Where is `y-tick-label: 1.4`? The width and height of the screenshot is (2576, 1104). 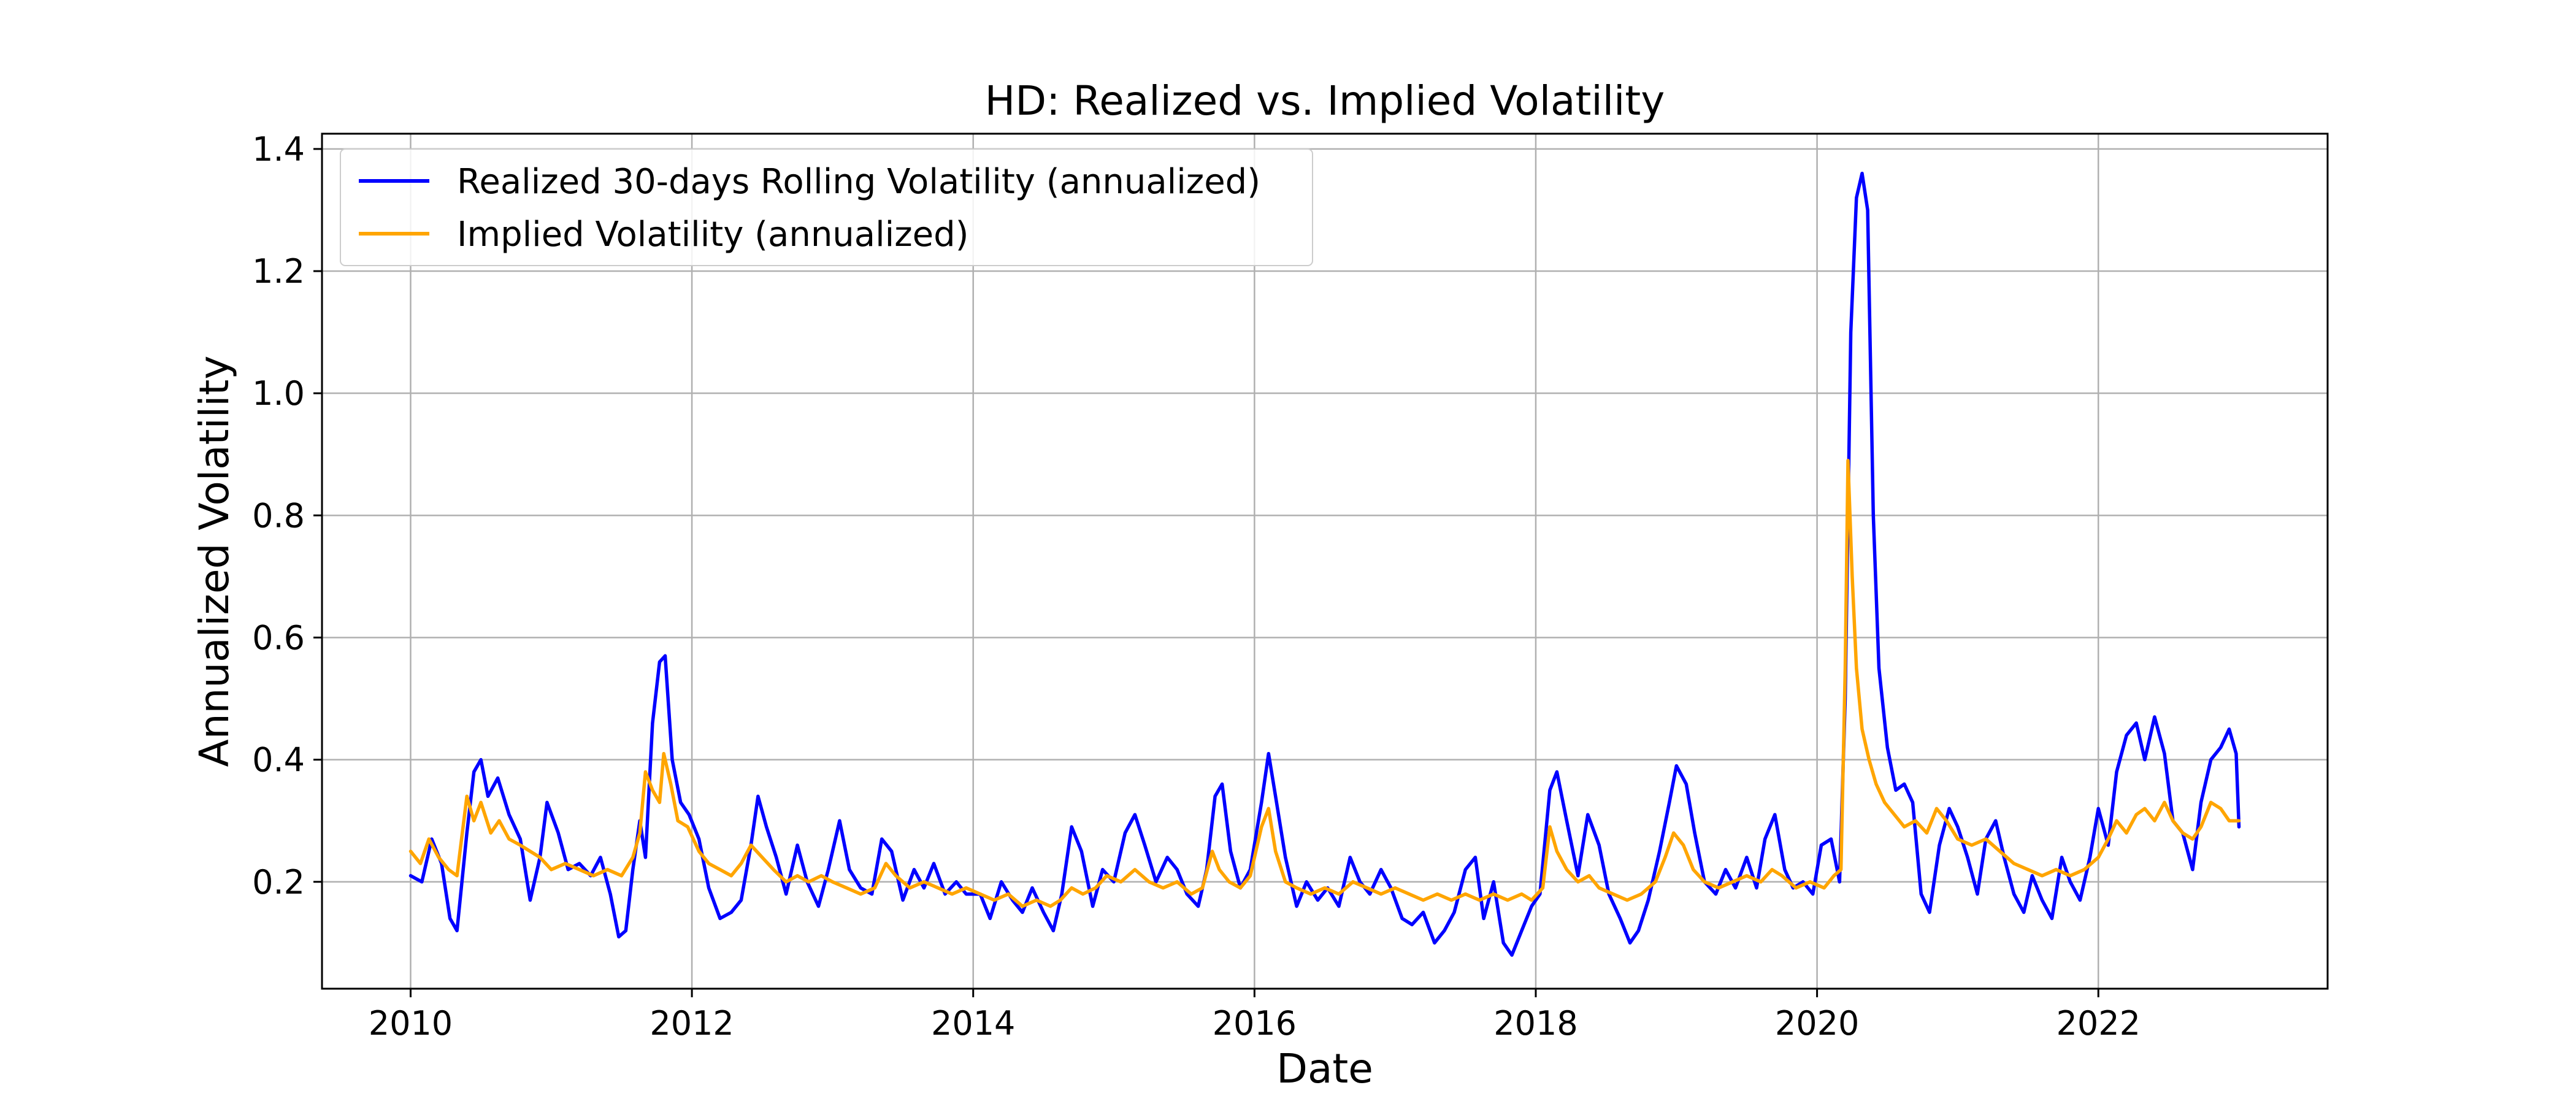
y-tick-label: 1.4 is located at coordinates (278, 149).